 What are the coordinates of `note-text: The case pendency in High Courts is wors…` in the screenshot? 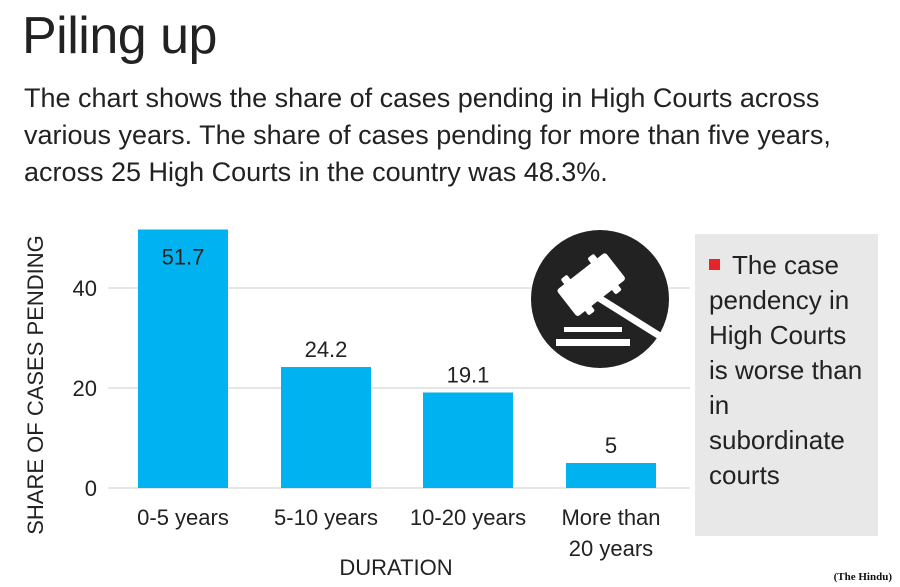 It's located at (786, 370).